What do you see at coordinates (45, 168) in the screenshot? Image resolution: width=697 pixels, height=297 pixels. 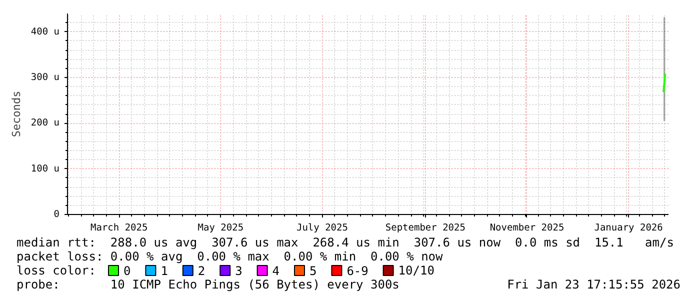 I see `y-tick-label: 100 u` at bounding box center [45, 168].